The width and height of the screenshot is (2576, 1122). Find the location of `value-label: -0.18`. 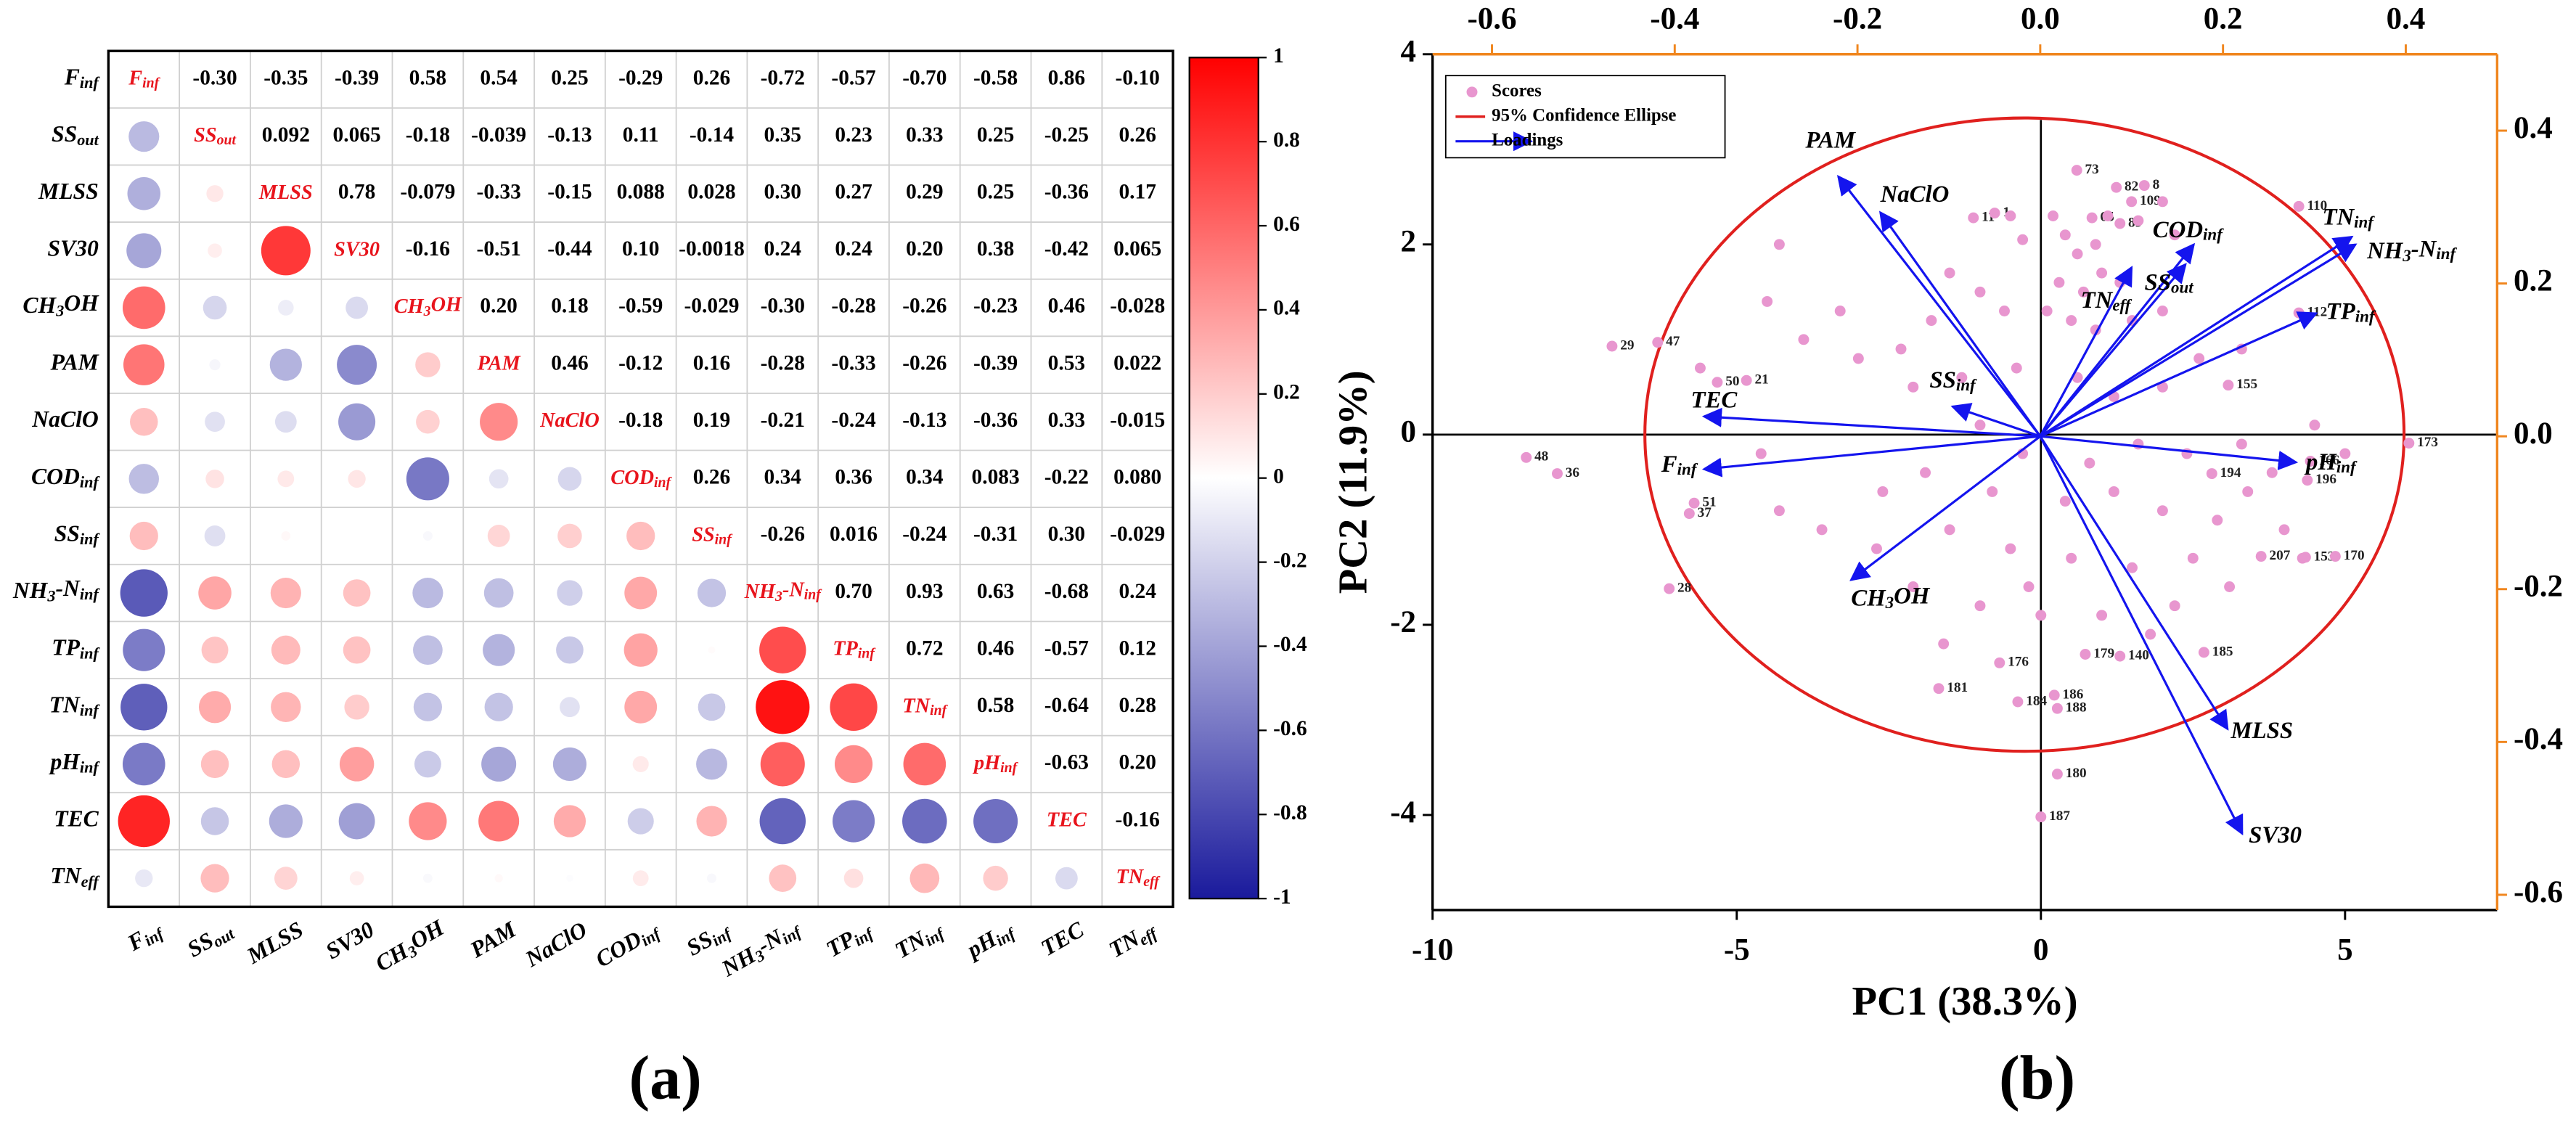

value-label: -0.18 is located at coordinates (641, 420).